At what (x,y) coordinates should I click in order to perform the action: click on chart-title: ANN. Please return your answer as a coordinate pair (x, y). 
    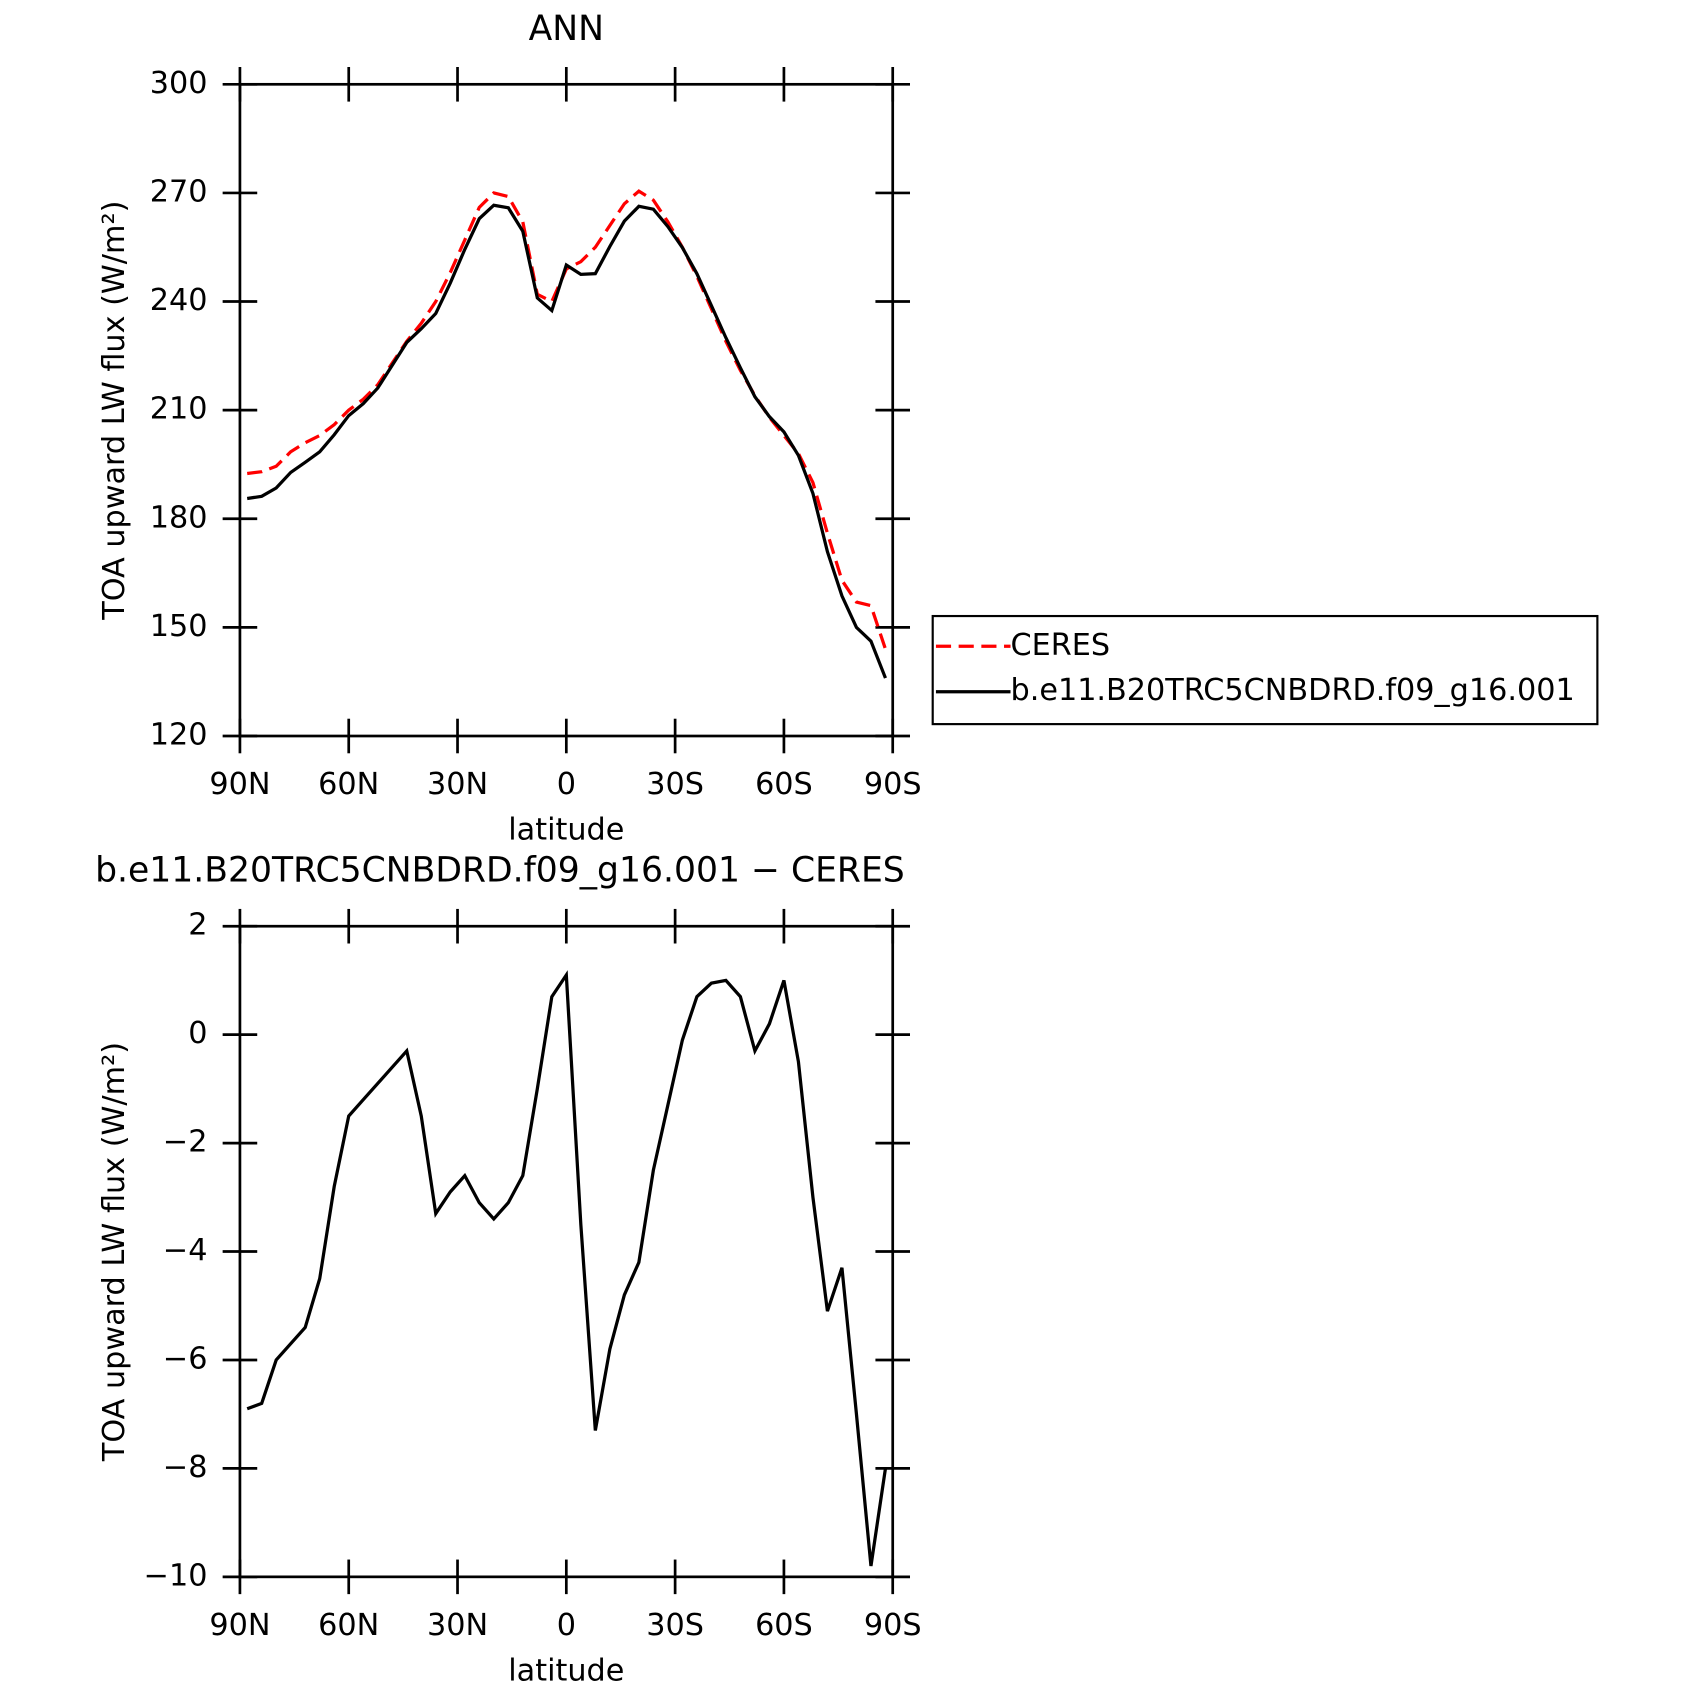
    Looking at the image, I should click on (566, 29).